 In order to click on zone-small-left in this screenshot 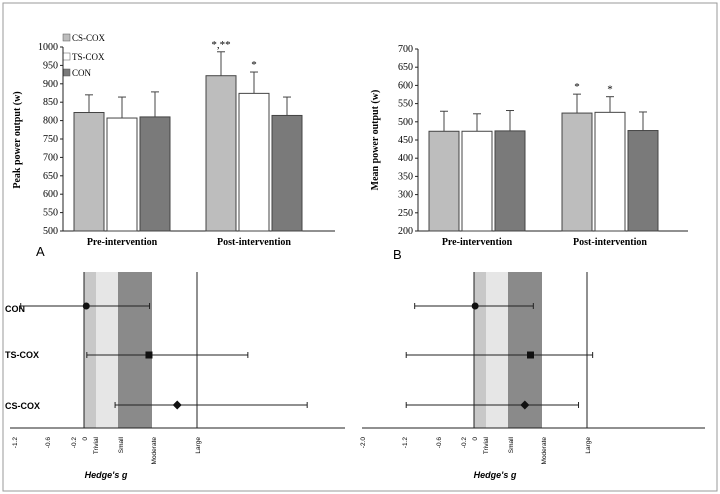, I will do `click(107, 350)`.